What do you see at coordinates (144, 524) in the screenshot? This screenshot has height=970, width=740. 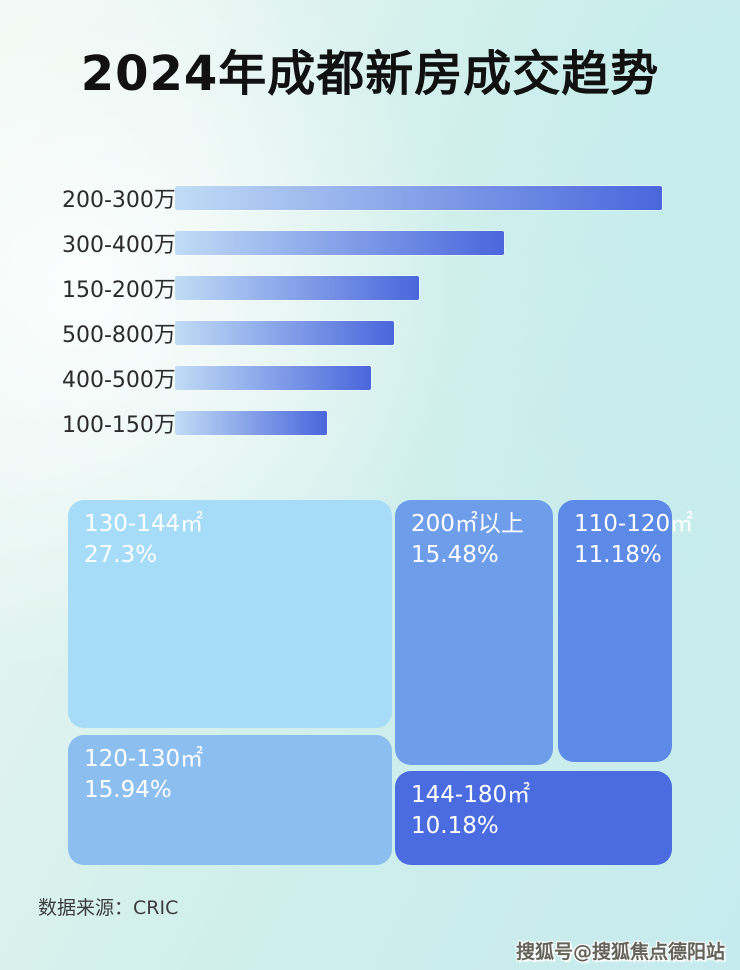 I see `treemap-block-label: 130-144㎡` at bounding box center [144, 524].